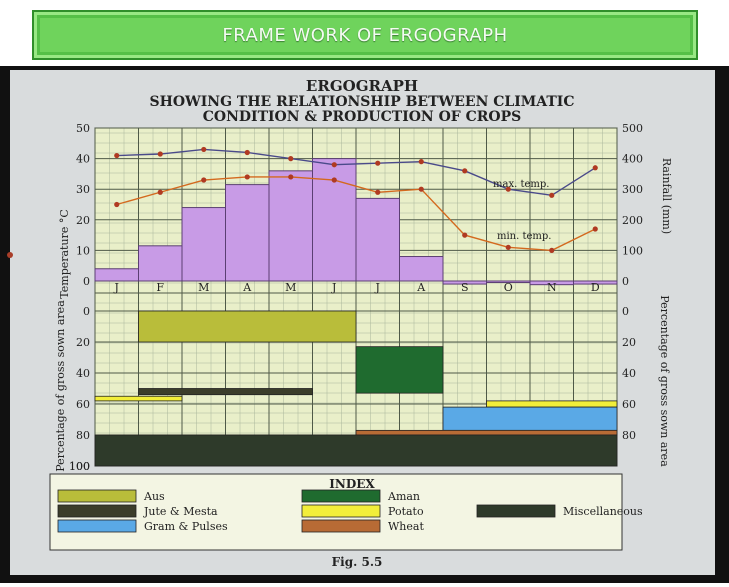 Image resolution: width=729 pixels, height=587 pixels. What do you see at coordinates (406, 511) in the screenshot?
I see `legend-label-potato: Potato` at bounding box center [406, 511].